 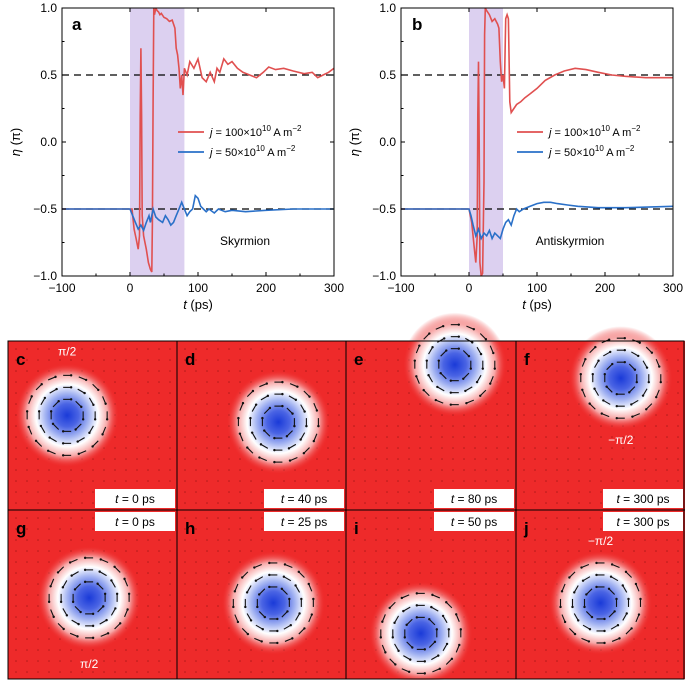 What do you see at coordinates (77, 24) in the screenshot?
I see `panel-letter: a` at bounding box center [77, 24].